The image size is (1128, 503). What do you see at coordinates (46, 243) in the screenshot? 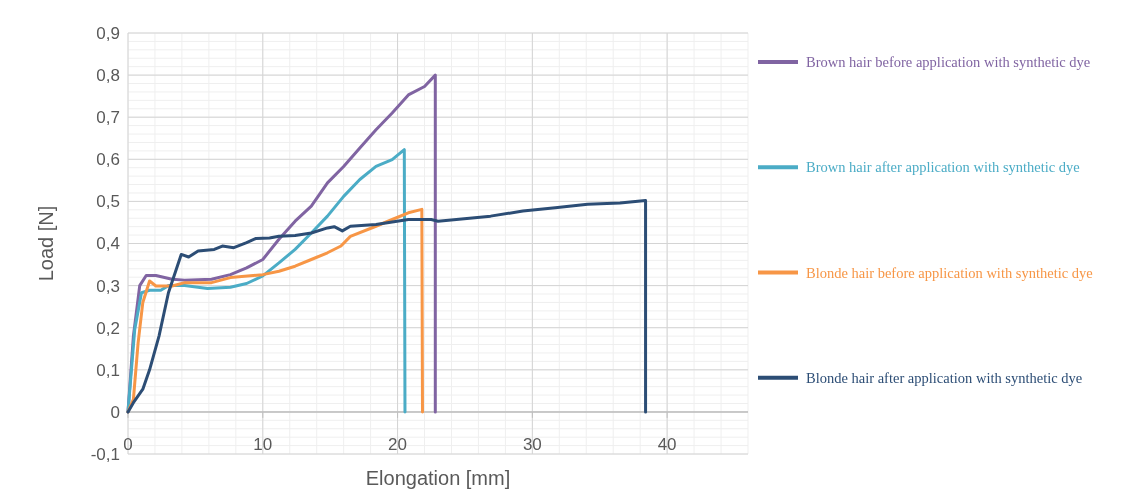
I see `y-axis-title: Load [N]` at bounding box center [46, 243].